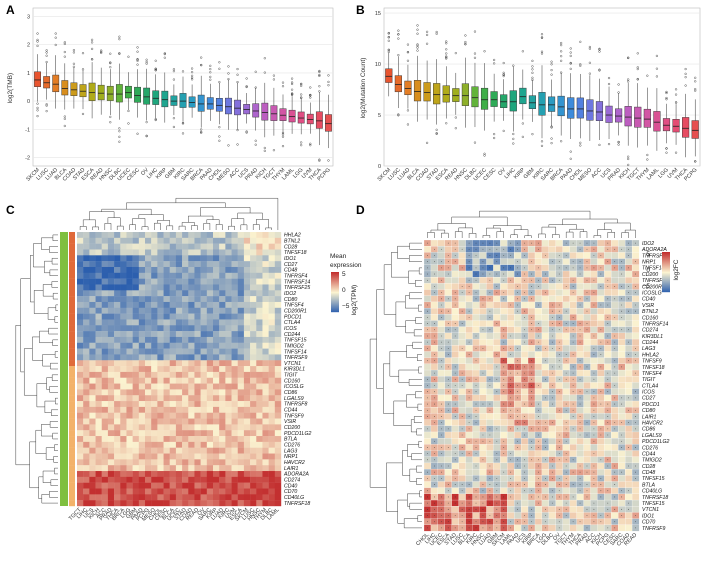  What do you see at coordinates (378, 14) in the screenshot?
I see `ytick-label: 15` at bounding box center [378, 14].